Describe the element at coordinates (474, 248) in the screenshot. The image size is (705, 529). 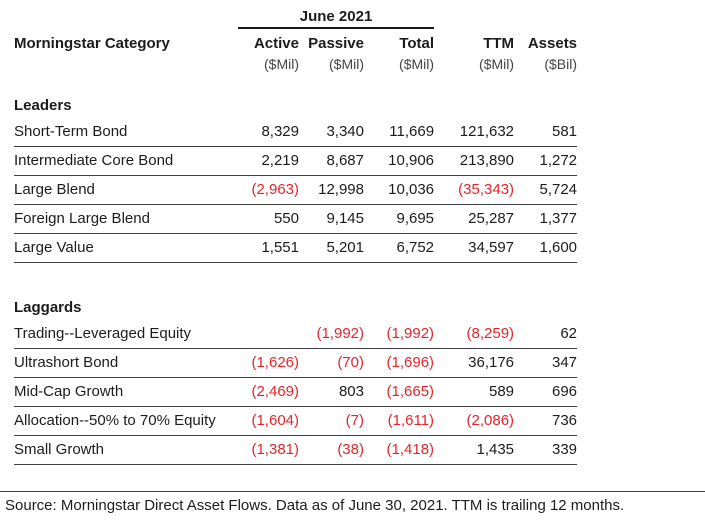
I see `cell-ttm: 34,597` at that location.